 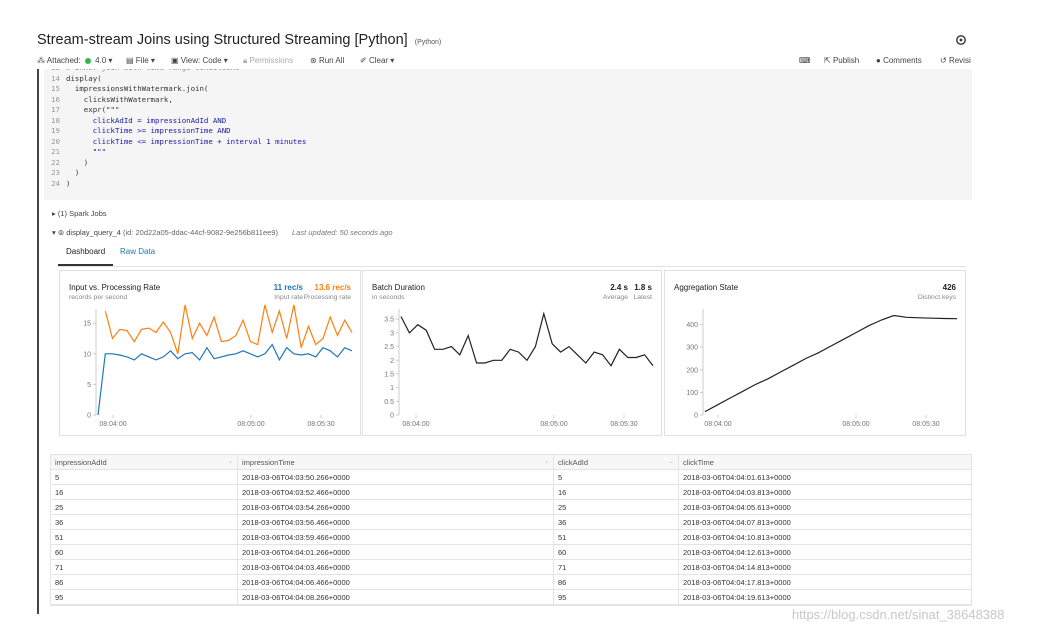 I want to click on column-header-label: impressionAdId, so click(x=81, y=462).